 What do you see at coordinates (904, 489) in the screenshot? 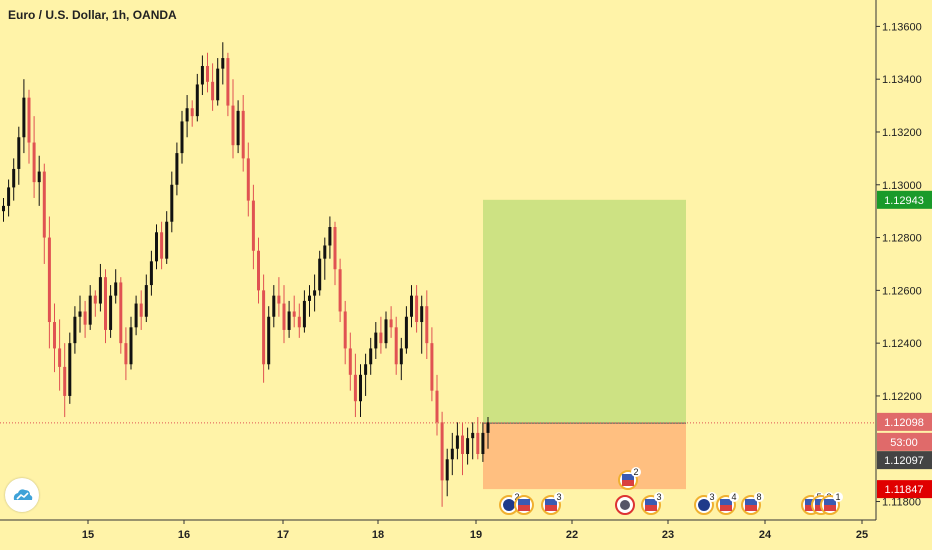
I see `price-label-stop: 1.11847` at bounding box center [904, 489].